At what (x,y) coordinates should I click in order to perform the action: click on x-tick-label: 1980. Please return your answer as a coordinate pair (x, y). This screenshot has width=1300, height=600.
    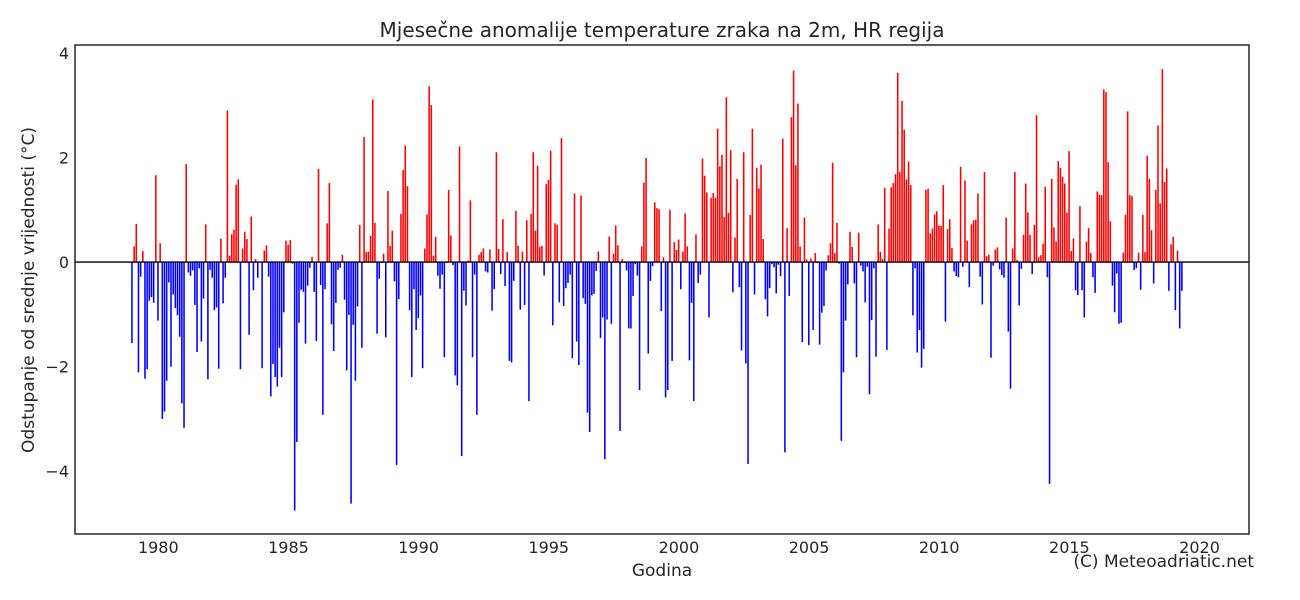
    Looking at the image, I should click on (158, 547).